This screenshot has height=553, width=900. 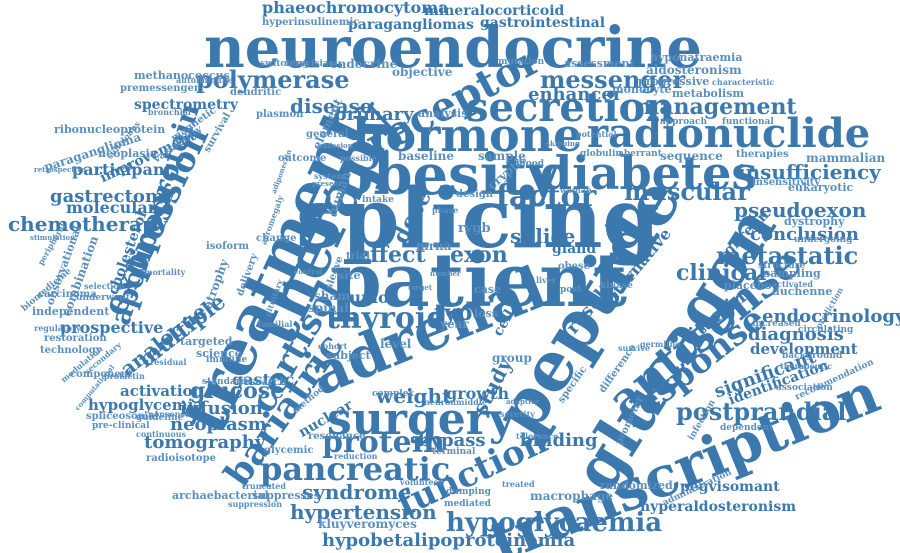 What do you see at coordinates (831, 316) in the screenshot?
I see `word-endocrinology: endocrinology` at bounding box center [831, 316].